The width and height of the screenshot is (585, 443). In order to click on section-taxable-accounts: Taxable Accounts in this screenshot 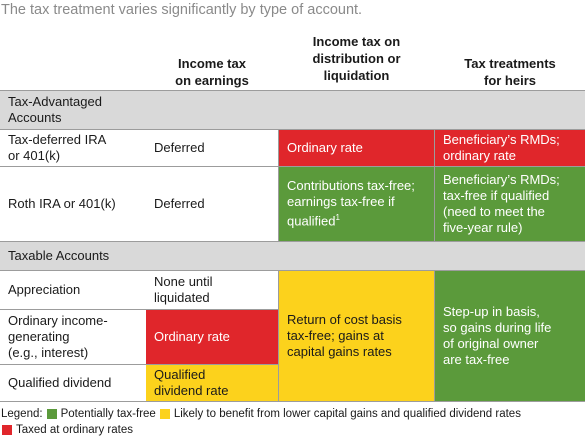, I will do `click(292, 256)`.